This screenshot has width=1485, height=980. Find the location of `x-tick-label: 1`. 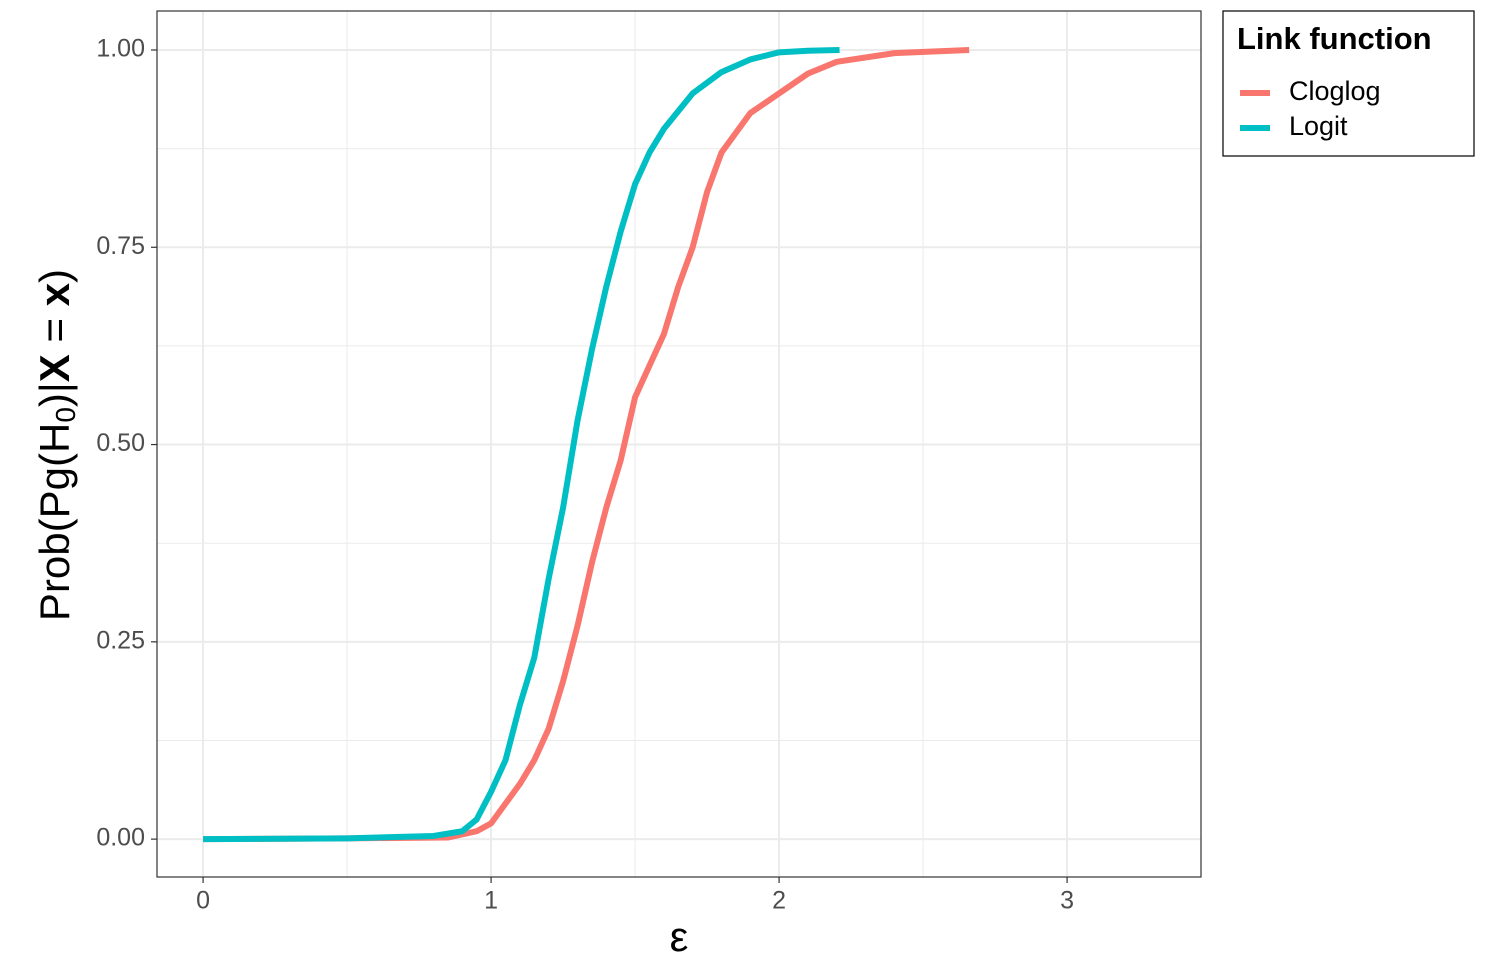

x-tick-label: 1 is located at coordinates (491, 901).